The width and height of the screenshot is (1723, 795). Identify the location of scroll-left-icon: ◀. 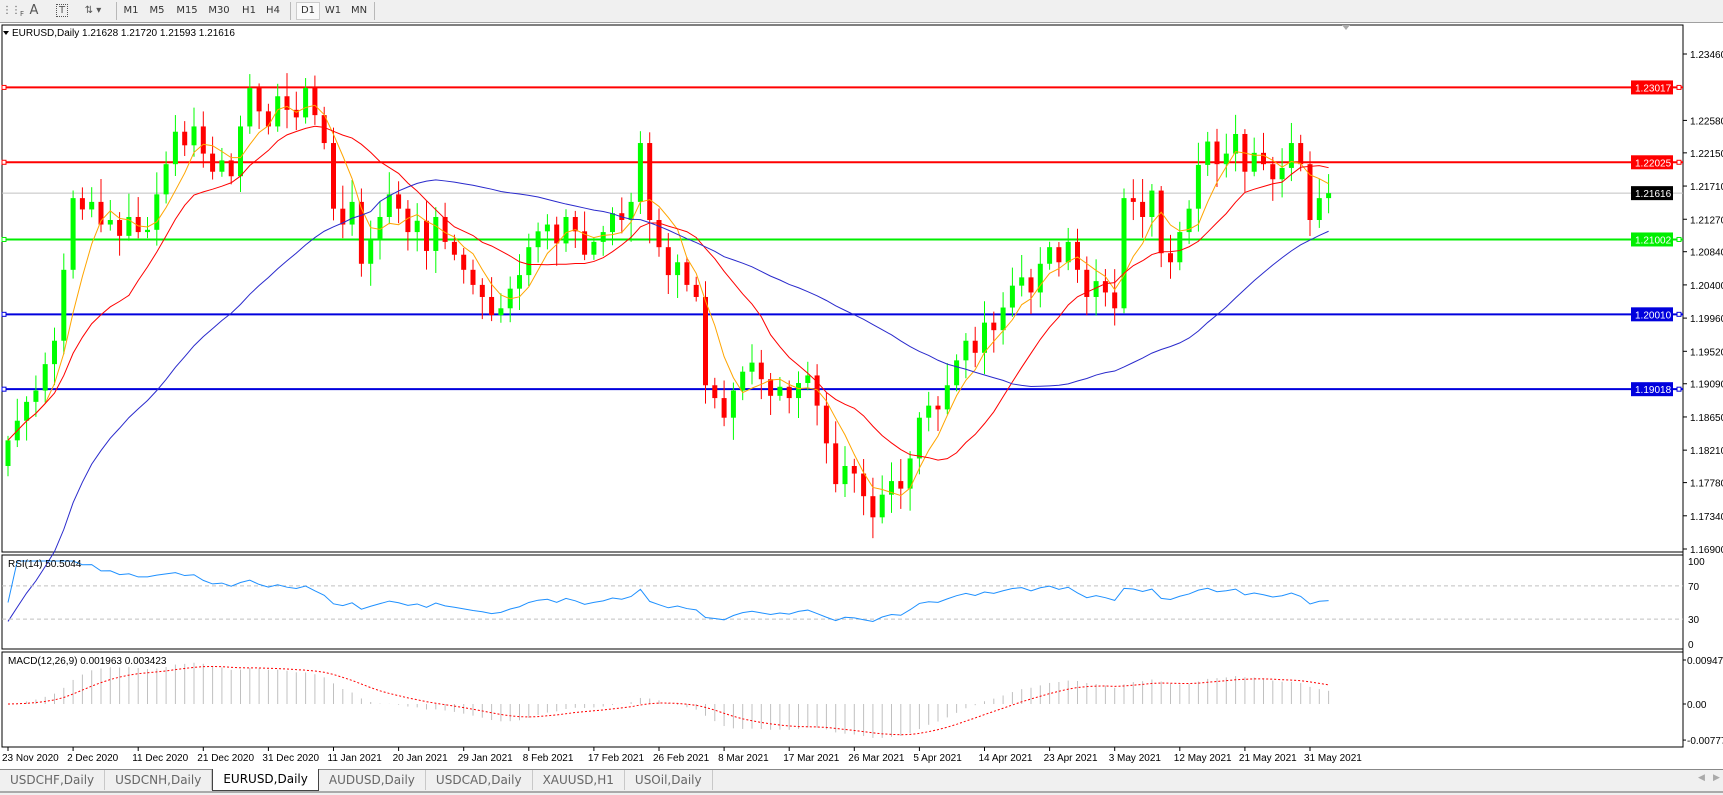
(1701, 778).